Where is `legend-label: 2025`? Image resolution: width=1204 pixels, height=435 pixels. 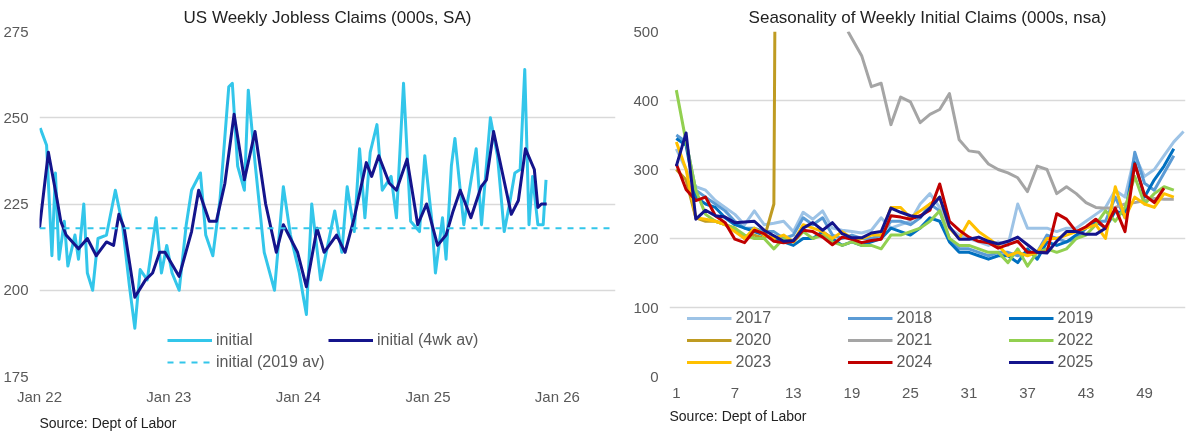
legend-label: 2025 is located at coordinates (1076, 362).